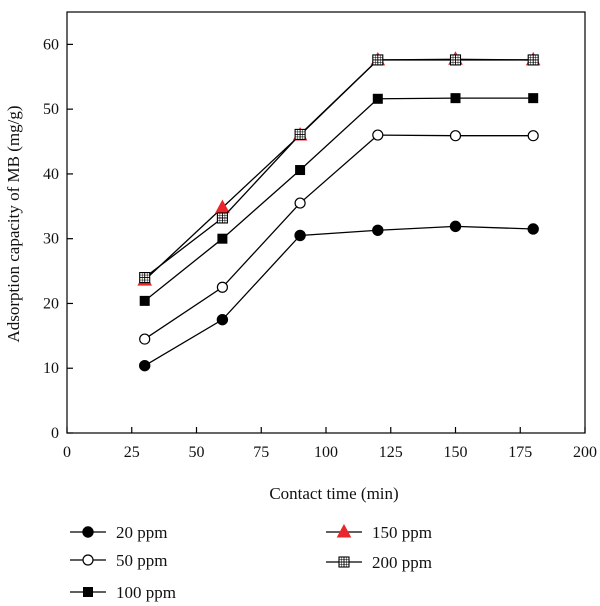 The image size is (600, 606). I want to click on x-tick-label: 125, so click(391, 452).